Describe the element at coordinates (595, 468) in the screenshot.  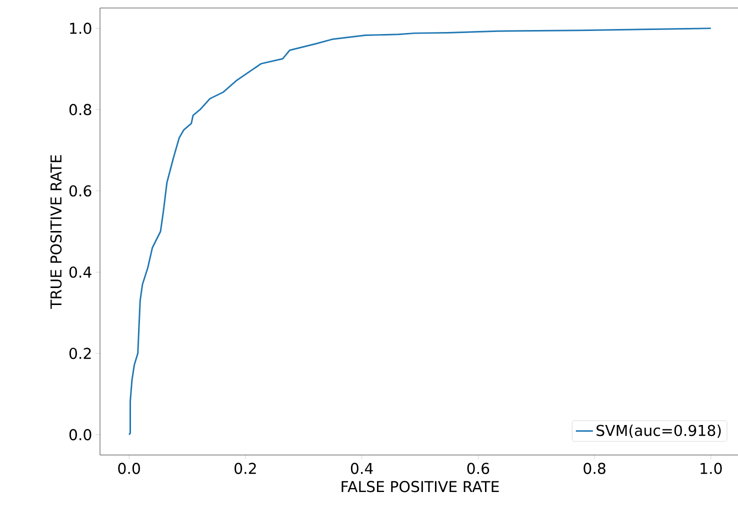
I see `x-tick-label: 0.8` at that location.